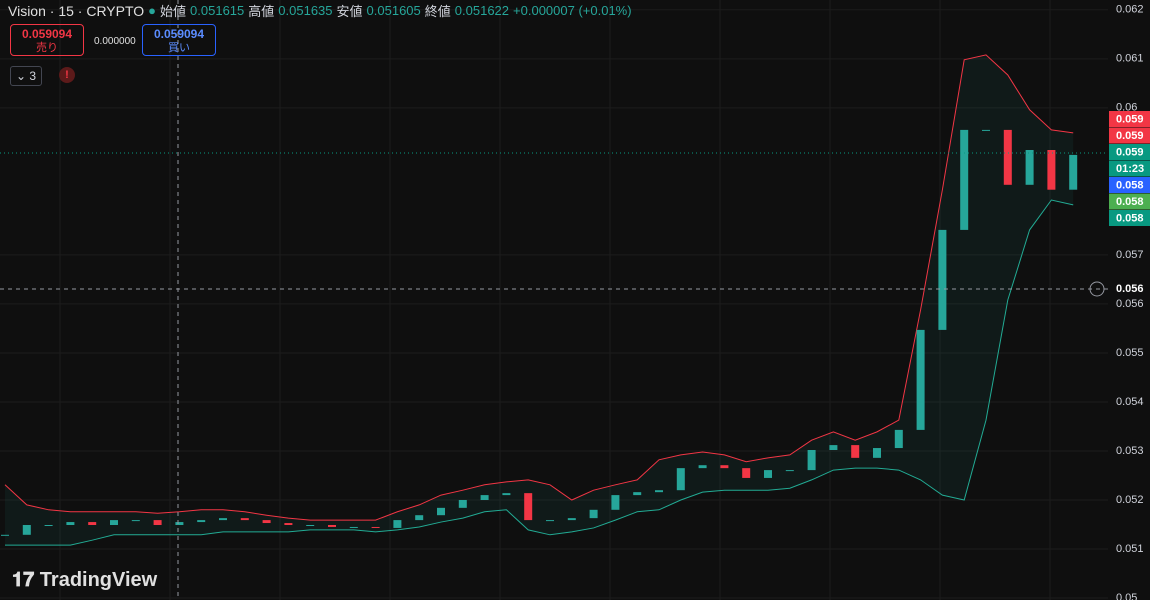 The width and height of the screenshot is (1150, 600). I want to click on count: 3, so click(33, 76).